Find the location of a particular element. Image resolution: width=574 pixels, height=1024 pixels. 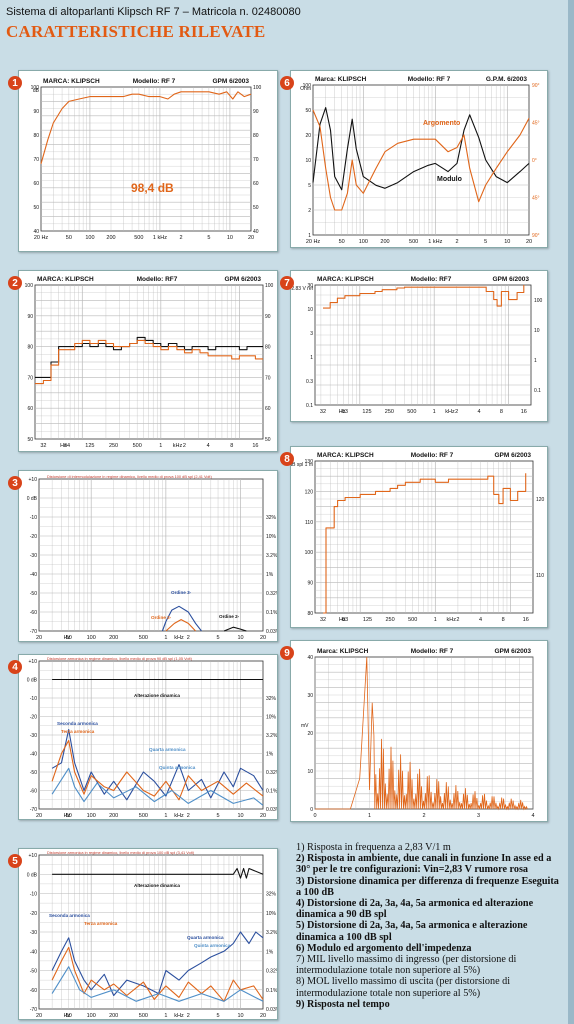

grid is located at coordinates (424, 733).